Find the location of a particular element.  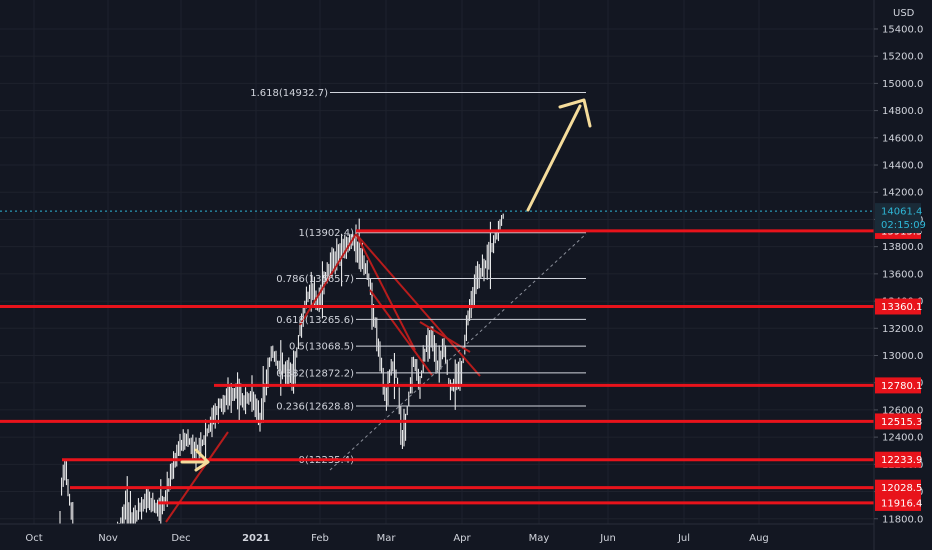

y-tick-label: 11800.0 is located at coordinates (902, 519).